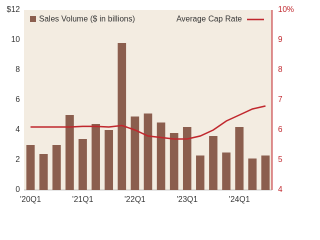  I want to click on y2-tick-label: 9, so click(280, 39).